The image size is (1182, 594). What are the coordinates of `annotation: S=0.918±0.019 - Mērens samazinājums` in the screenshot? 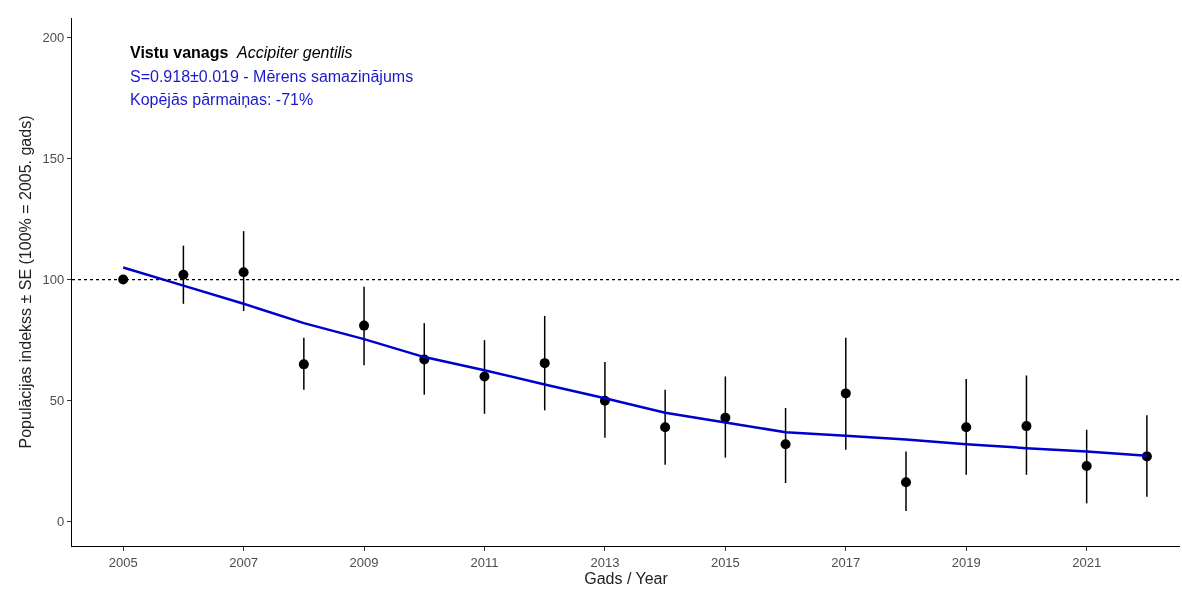 It's located at (272, 76).